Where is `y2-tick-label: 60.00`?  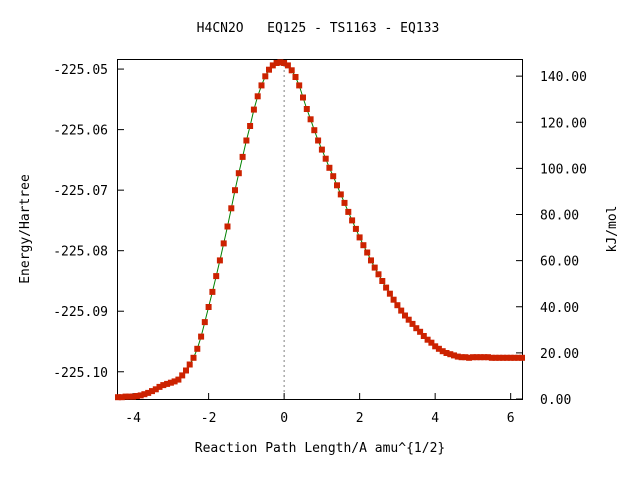
y2-tick-label: 60.00 is located at coordinates (559, 262).